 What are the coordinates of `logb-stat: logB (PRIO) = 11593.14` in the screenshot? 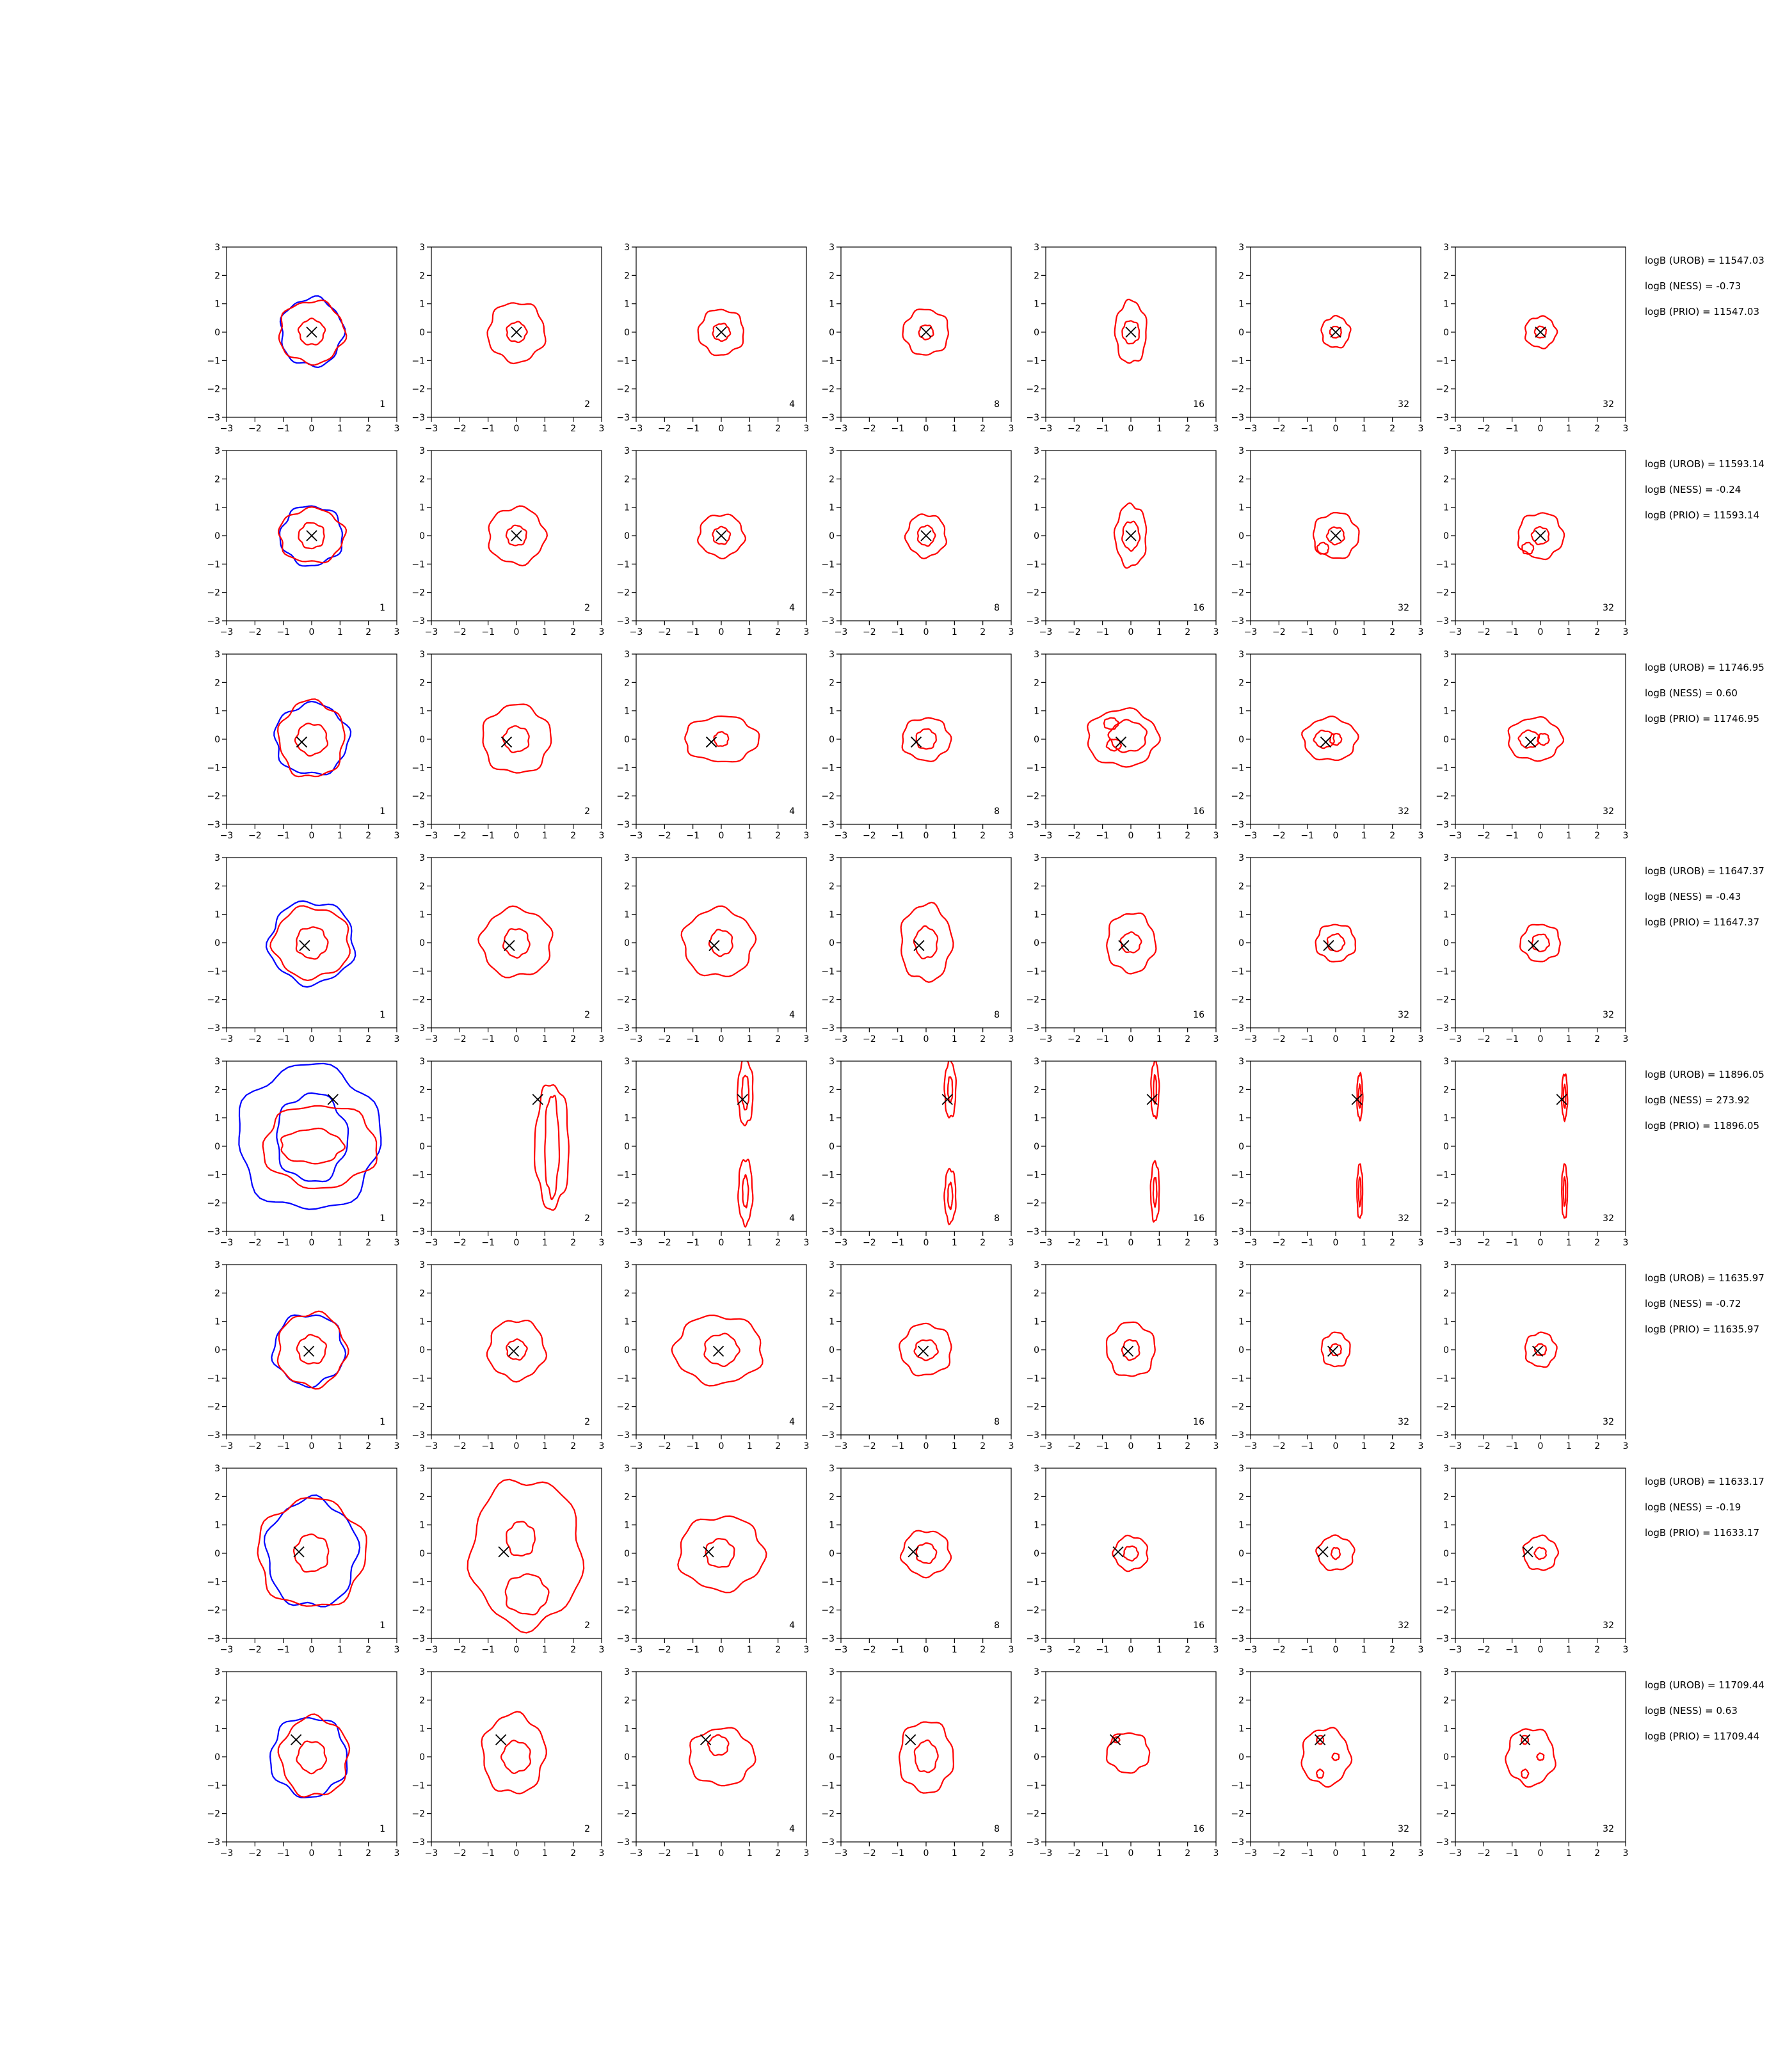 It's located at (1702, 515).